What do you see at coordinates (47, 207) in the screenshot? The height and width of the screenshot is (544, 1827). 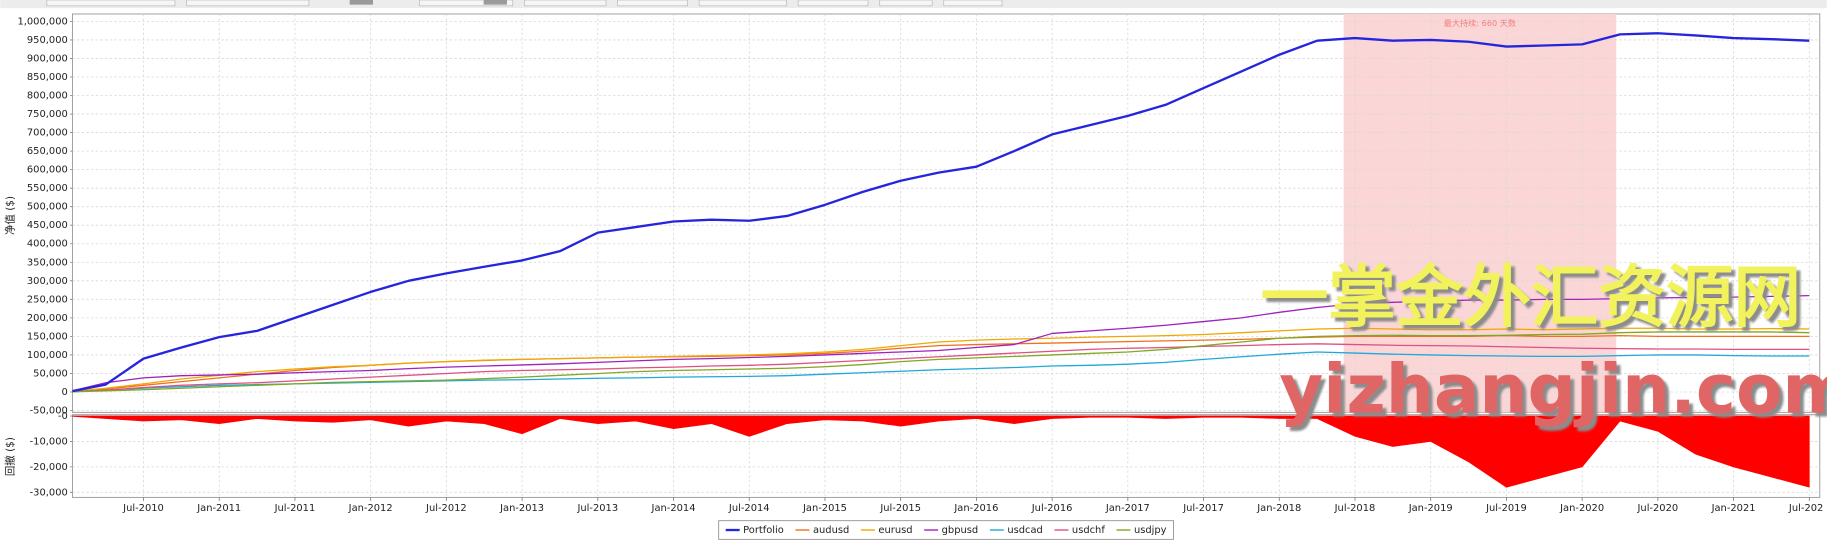 I see `y-tick-label: 500,000` at bounding box center [47, 207].